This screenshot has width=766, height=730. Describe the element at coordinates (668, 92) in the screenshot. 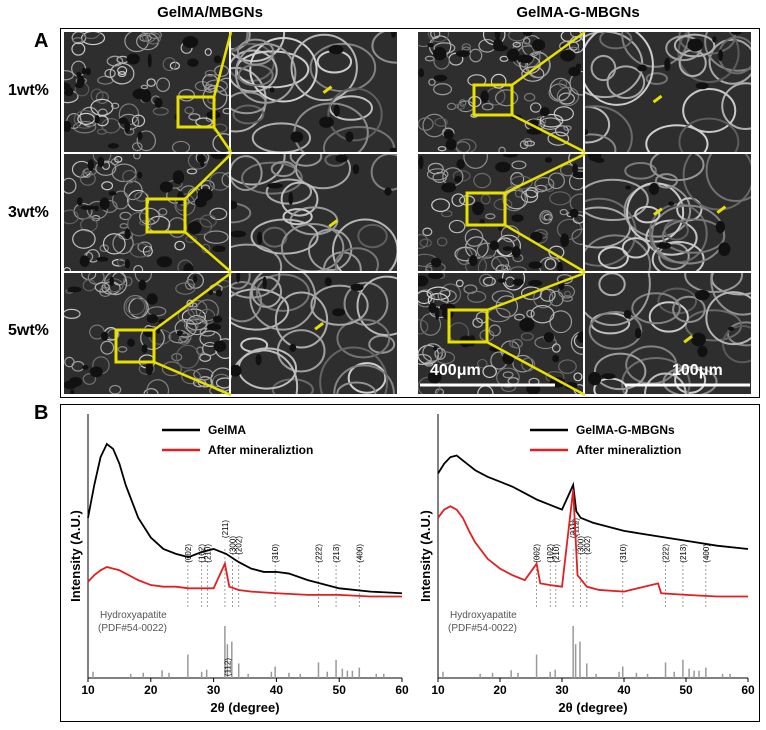

I see `sem-image-1wt-gelma-g-mbgns-high` at that location.